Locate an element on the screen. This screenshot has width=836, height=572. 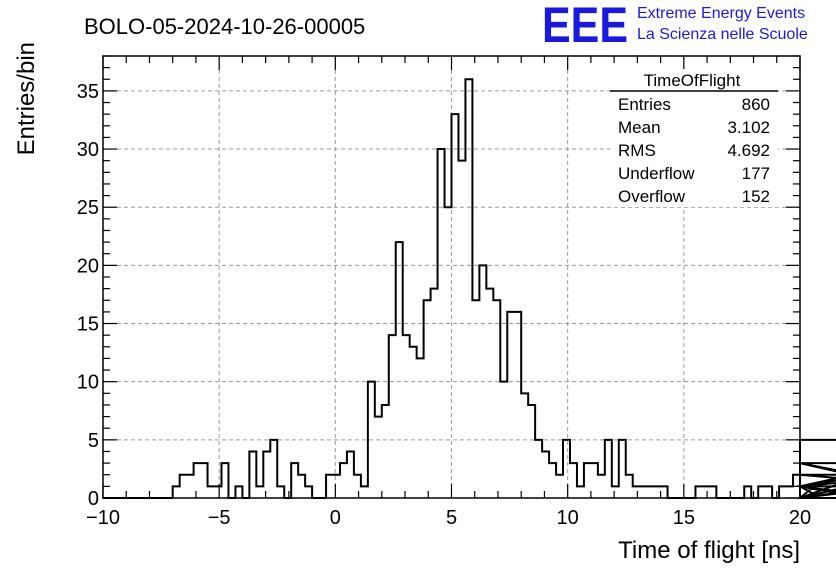
y-tick-label: 10 is located at coordinates (88, 383).